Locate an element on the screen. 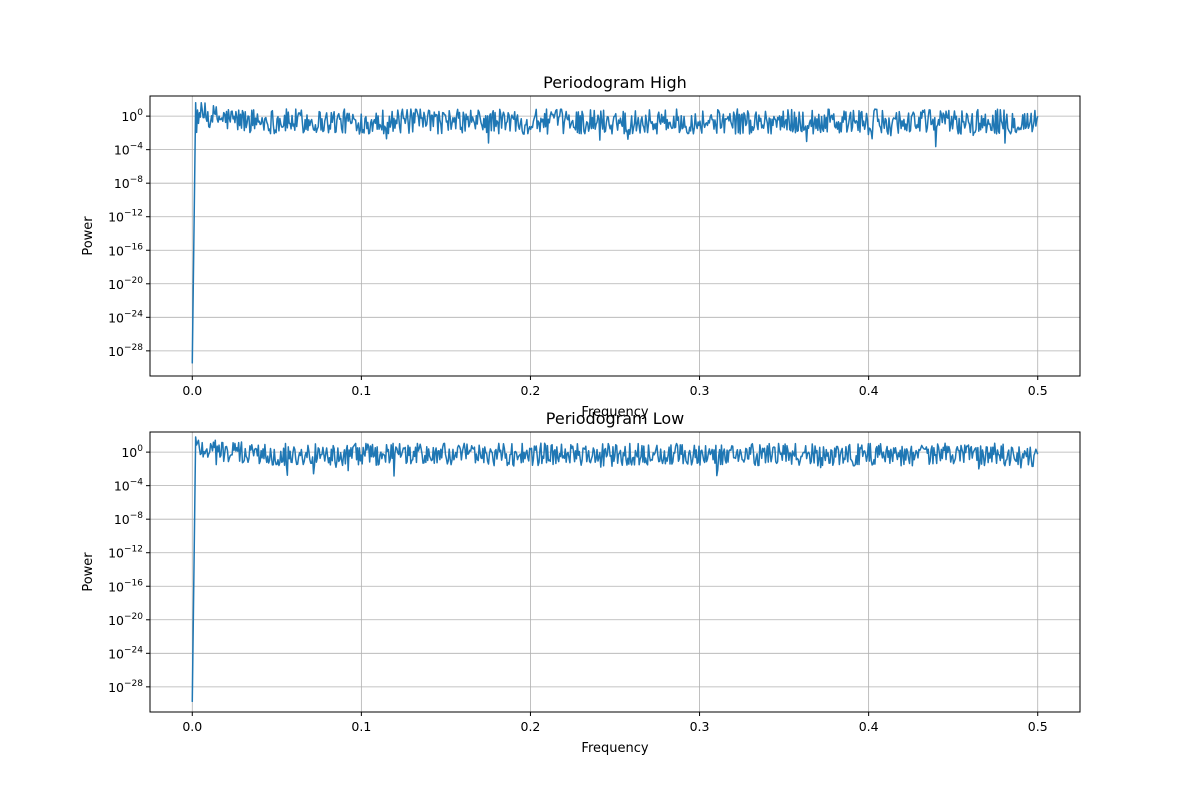  chart-title: Periodogram Low is located at coordinates (615, 418).